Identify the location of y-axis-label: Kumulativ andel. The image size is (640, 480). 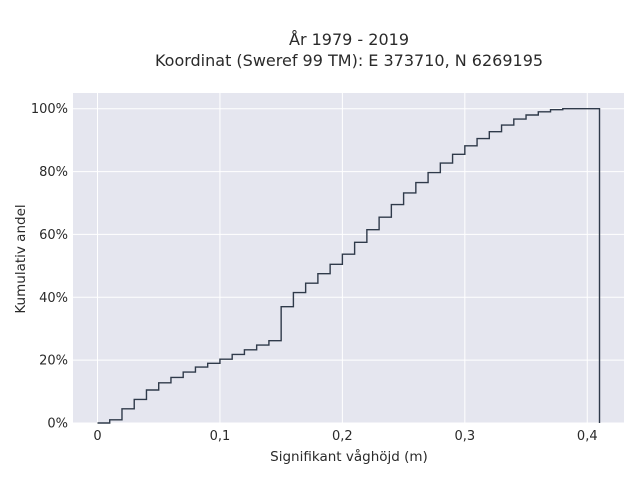
(21, 258).